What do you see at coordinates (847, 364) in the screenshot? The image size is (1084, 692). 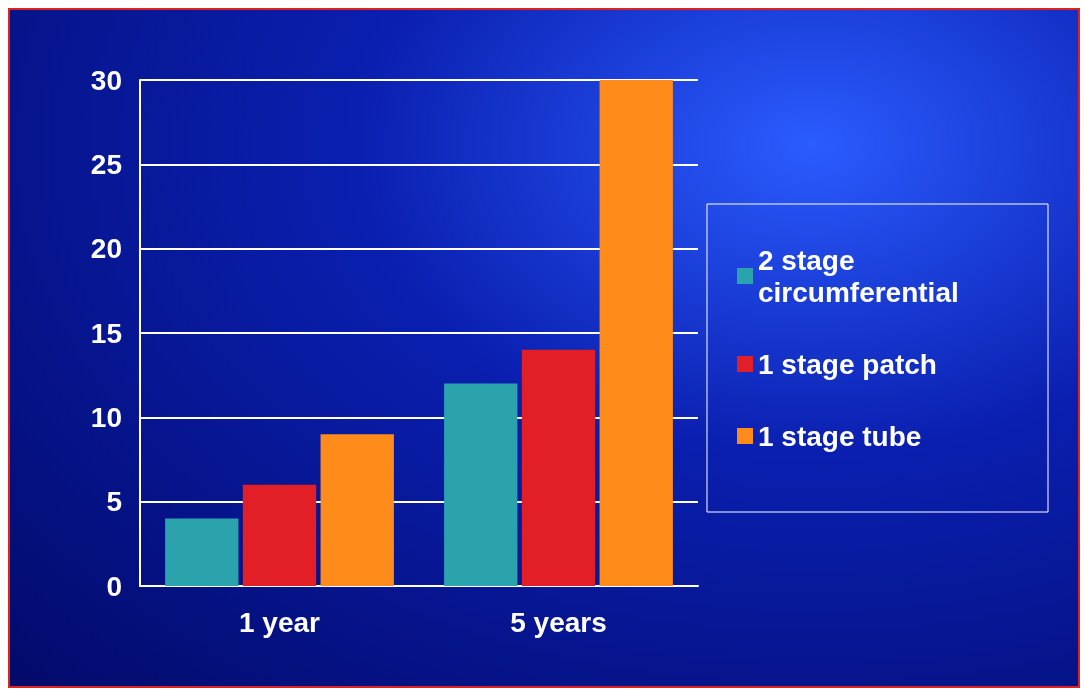 I see `legend-label: 1 stage patch` at bounding box center [847, 364].